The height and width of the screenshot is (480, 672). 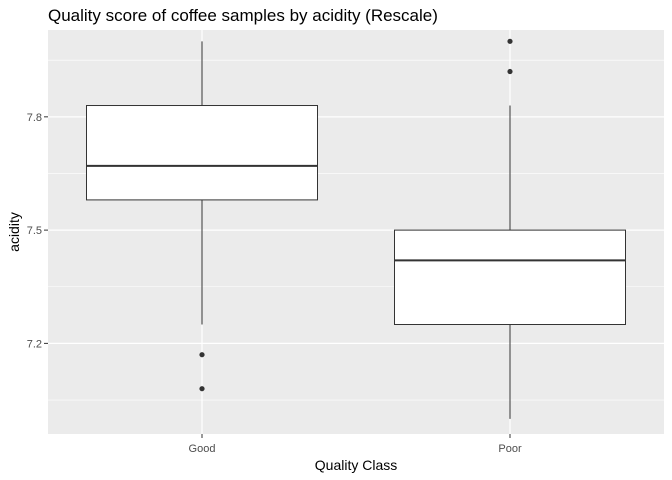 I want to click on y-tick-label: 7.5, so click(x=34, y=231).